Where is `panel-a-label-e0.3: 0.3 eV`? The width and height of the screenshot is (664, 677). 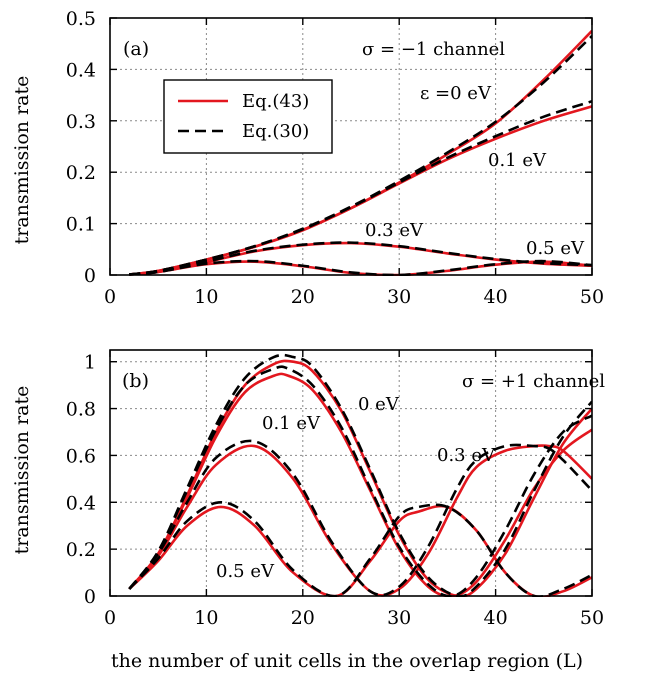
panel-a-label-e0.3: 0.3 eV is located at coordinates (394, 230).